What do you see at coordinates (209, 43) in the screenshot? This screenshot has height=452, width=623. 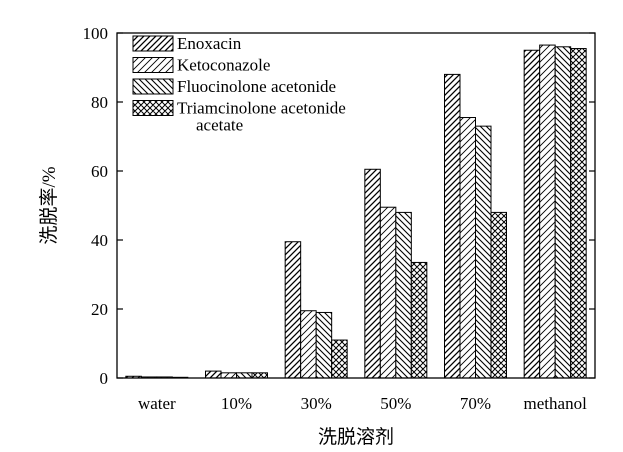 I see `legend-label-1: Enoxacin` at bounding box center [209, 43].